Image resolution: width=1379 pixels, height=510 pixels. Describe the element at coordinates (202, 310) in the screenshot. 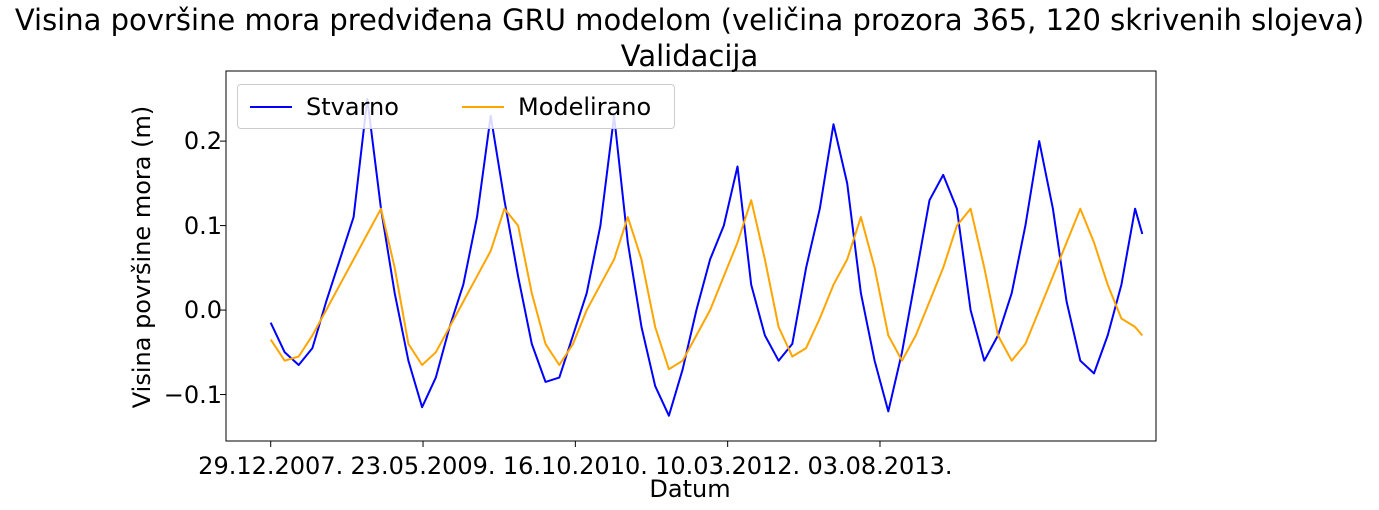

I see `y-tick-label: 0.0` at that location.